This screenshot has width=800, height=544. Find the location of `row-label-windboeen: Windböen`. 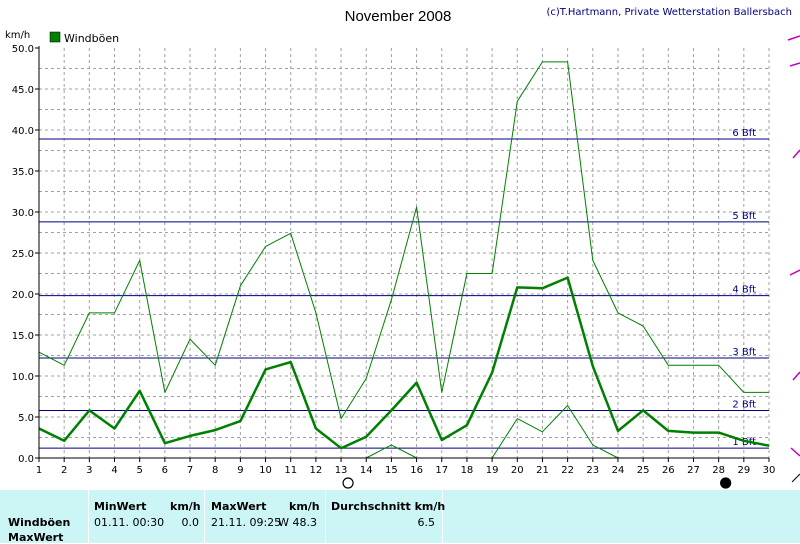

row-label-windboeen: Windböen is located at coordinates (39, 522).